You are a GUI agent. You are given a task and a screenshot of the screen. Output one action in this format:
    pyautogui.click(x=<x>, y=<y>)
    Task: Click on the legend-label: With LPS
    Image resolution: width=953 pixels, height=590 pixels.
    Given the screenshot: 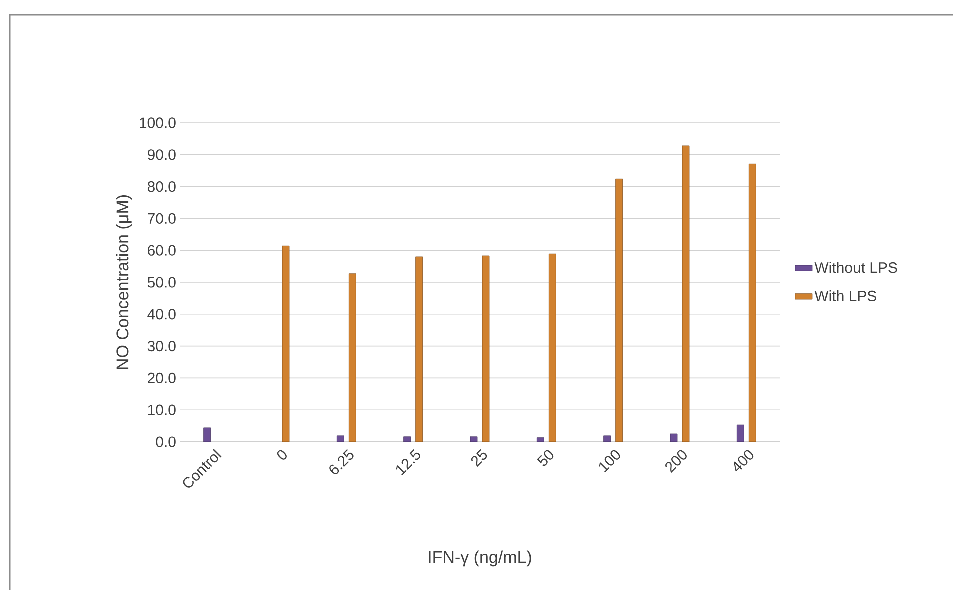 What is the action you would take?
    pyautogui.click(x=845, y=296)
    